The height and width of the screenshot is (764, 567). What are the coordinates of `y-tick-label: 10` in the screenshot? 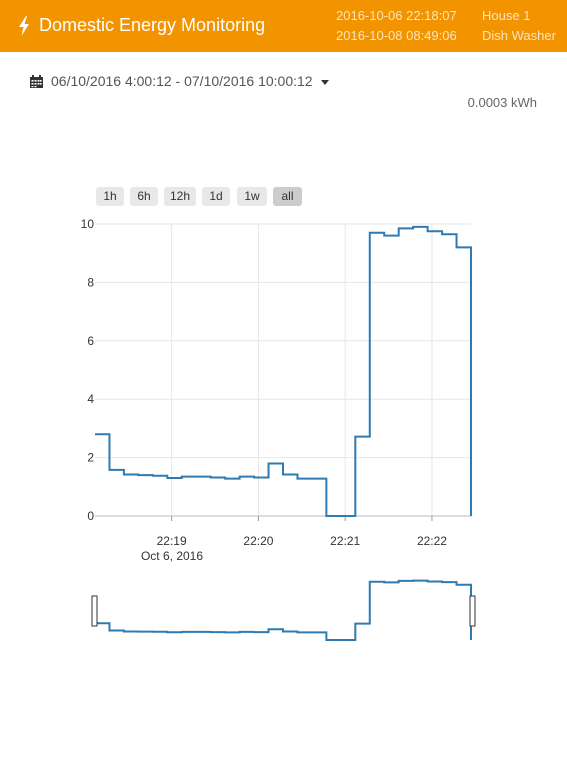 It's located at (88, 224).